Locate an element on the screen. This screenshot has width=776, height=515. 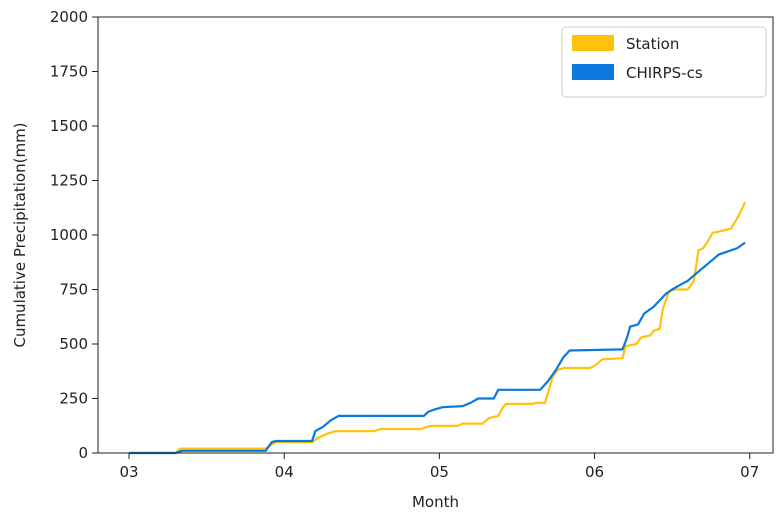
y-tick-label: 0 is located at coordinates (83, 453).